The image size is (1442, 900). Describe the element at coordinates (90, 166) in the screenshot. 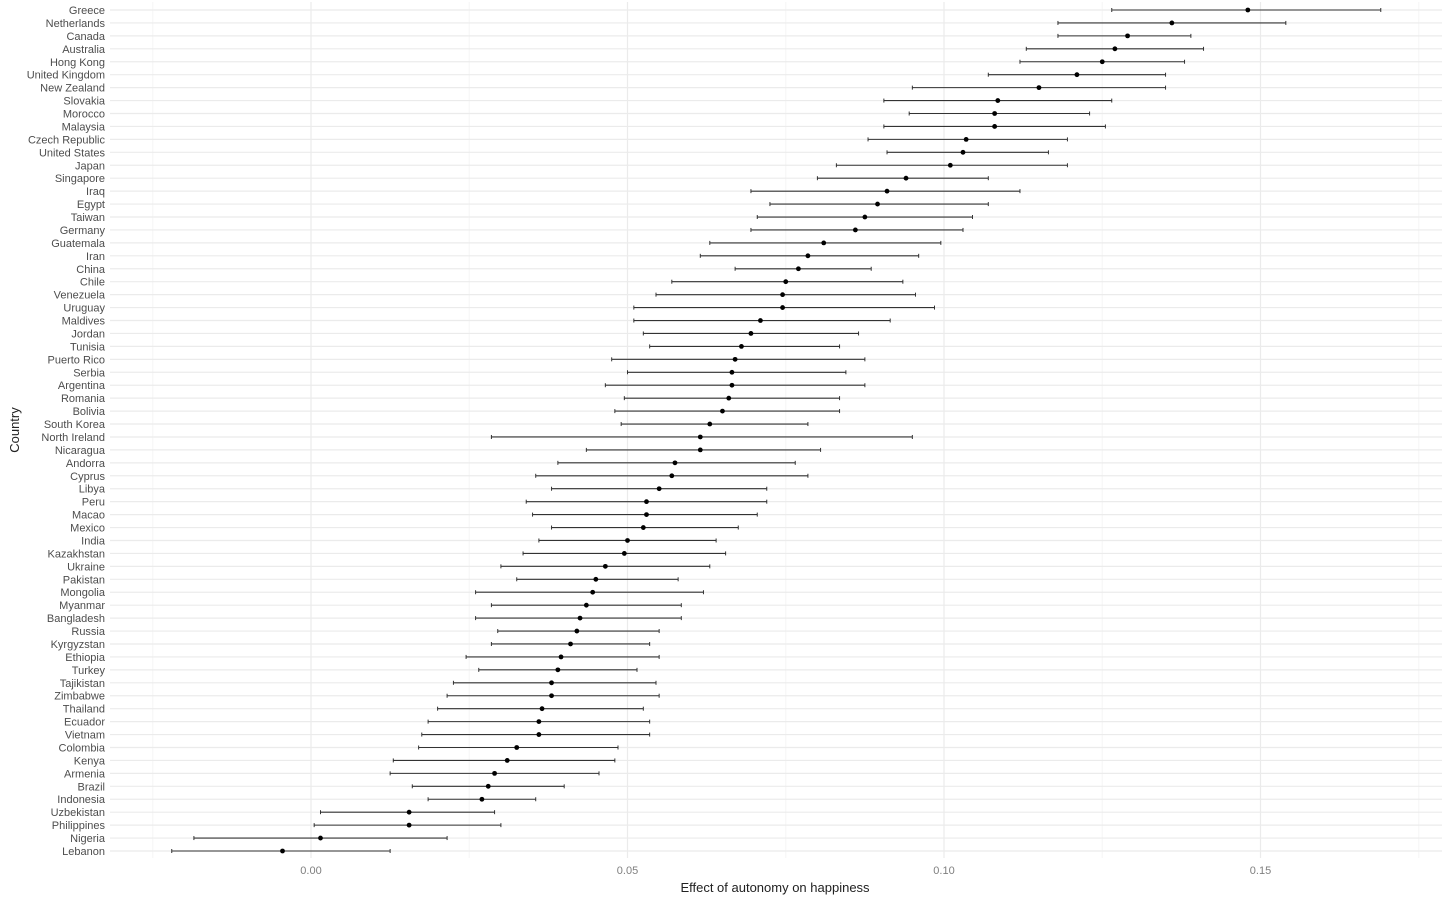

I see `y-category-label: Japan` at that location.